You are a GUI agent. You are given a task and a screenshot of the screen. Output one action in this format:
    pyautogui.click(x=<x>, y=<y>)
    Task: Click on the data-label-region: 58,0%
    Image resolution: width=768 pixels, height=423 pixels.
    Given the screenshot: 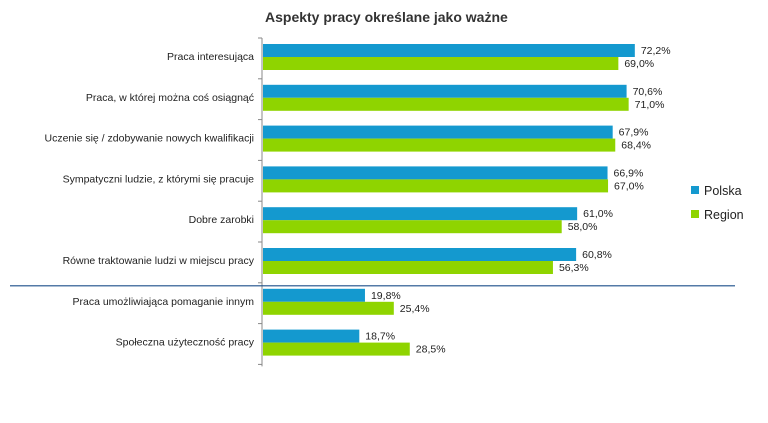 What is the action you would take?
    pyautogui.click(x=583, y=227)
    